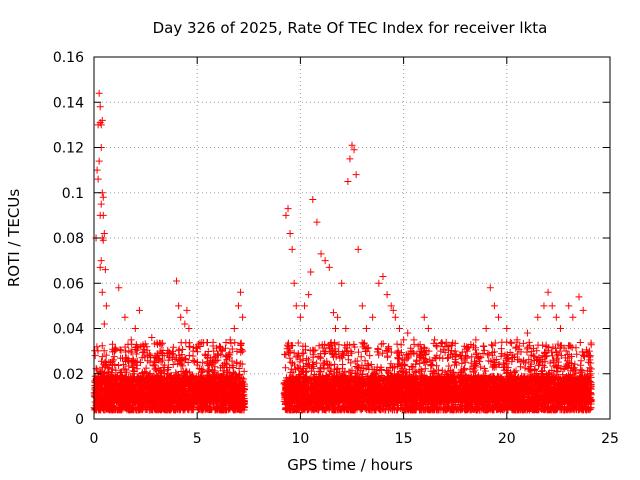 Image resolution: width=640 pixels, height=480 pixels. I want to click on dense-scatter-cloud, so click(342, 376).